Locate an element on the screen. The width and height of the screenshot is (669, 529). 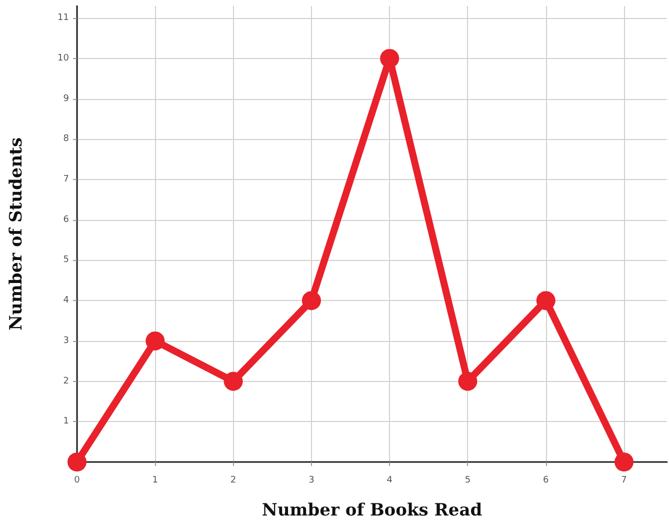
y-tick-label: 1 is located at coordinates (66, 421).